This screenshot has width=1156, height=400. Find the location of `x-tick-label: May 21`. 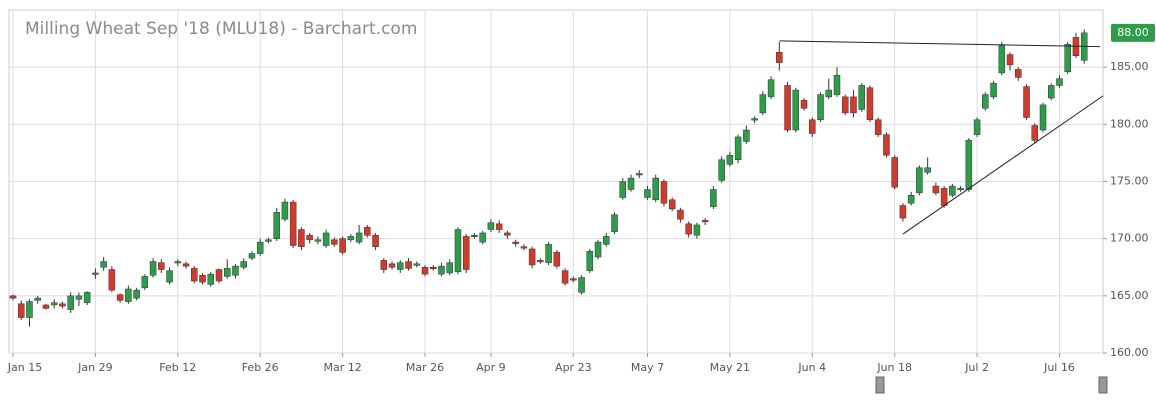

x-tick-label: May 21 is located at coordinates (730, 367).